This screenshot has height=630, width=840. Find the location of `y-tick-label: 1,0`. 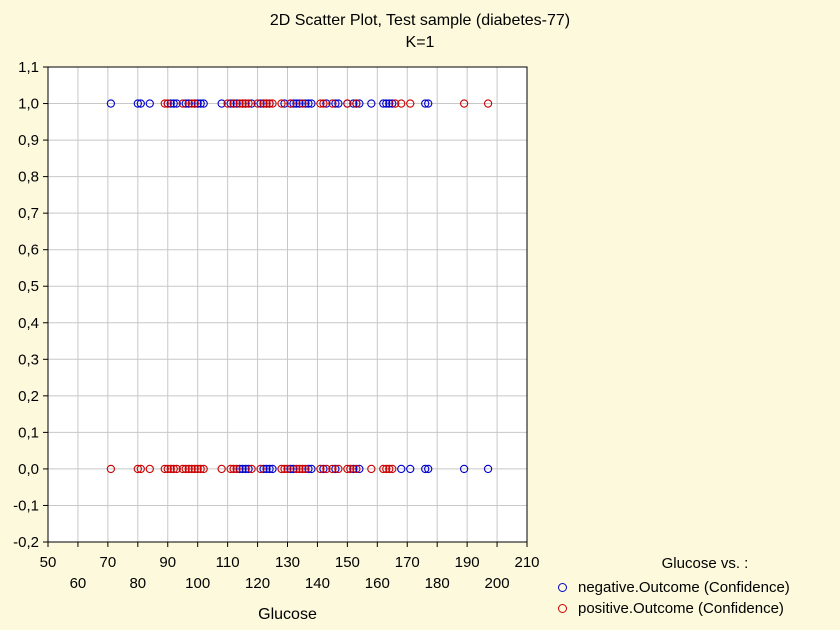

y-tick-label: 1,0 is located at coordinates (28, 104).